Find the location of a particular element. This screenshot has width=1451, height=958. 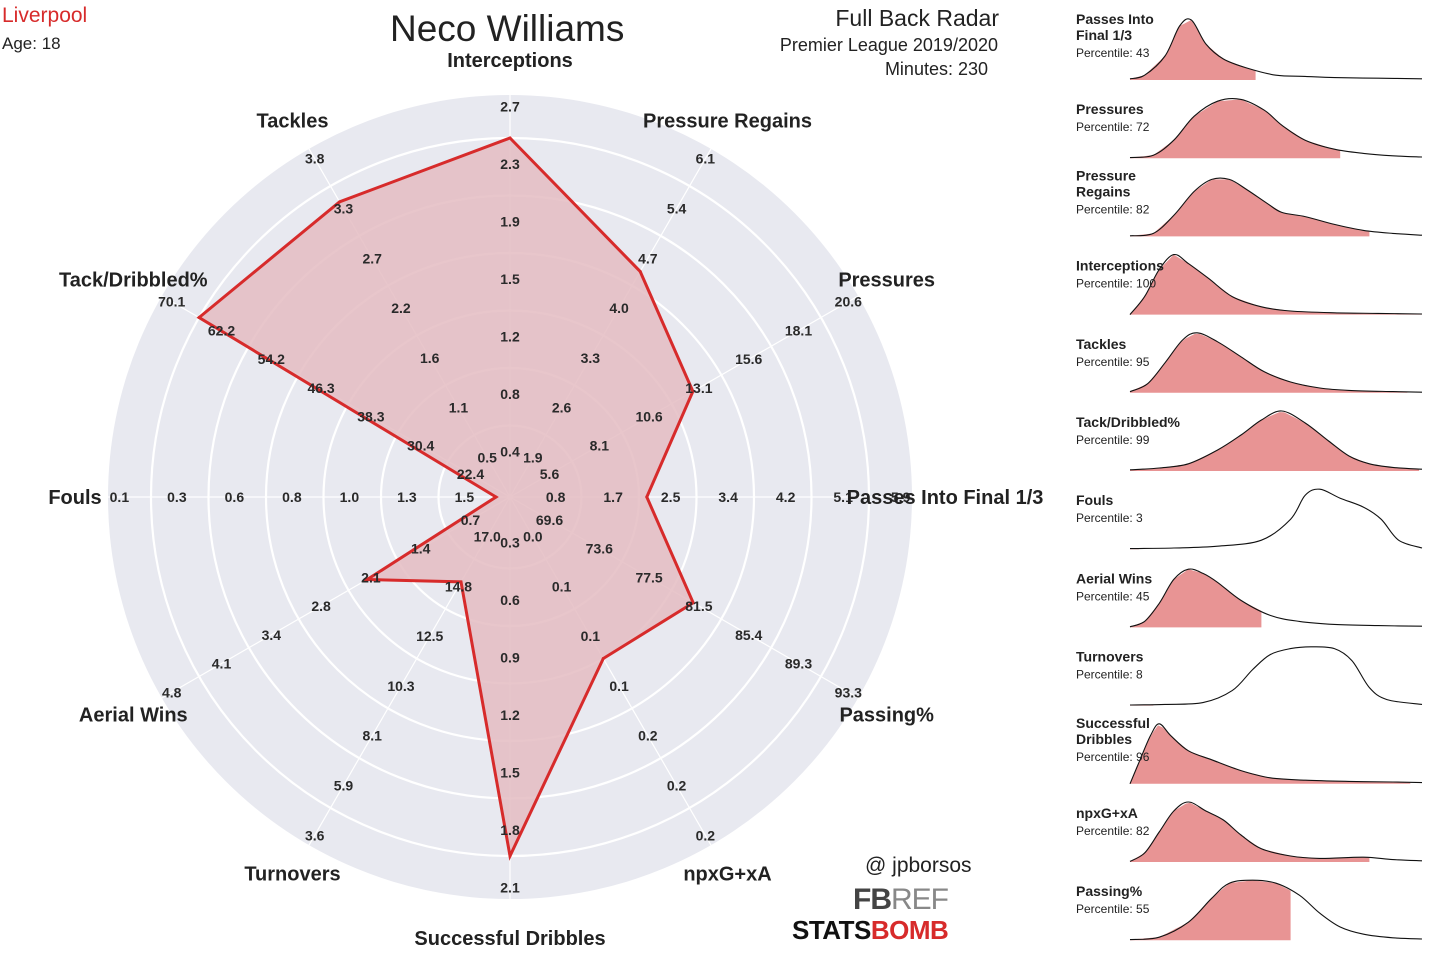

density-panel-title: Interceptions is located at coordinates (1120, 266).